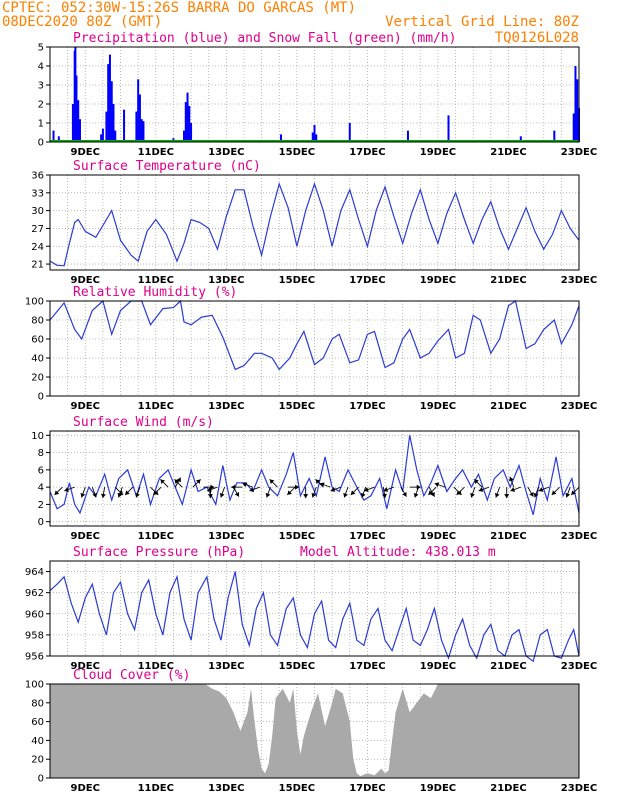 The width and height of the screenshot is (618, 800). Describe the element at coordinates (37, 359) in the screenshot. I see `y-tick-label: 40` at that location.